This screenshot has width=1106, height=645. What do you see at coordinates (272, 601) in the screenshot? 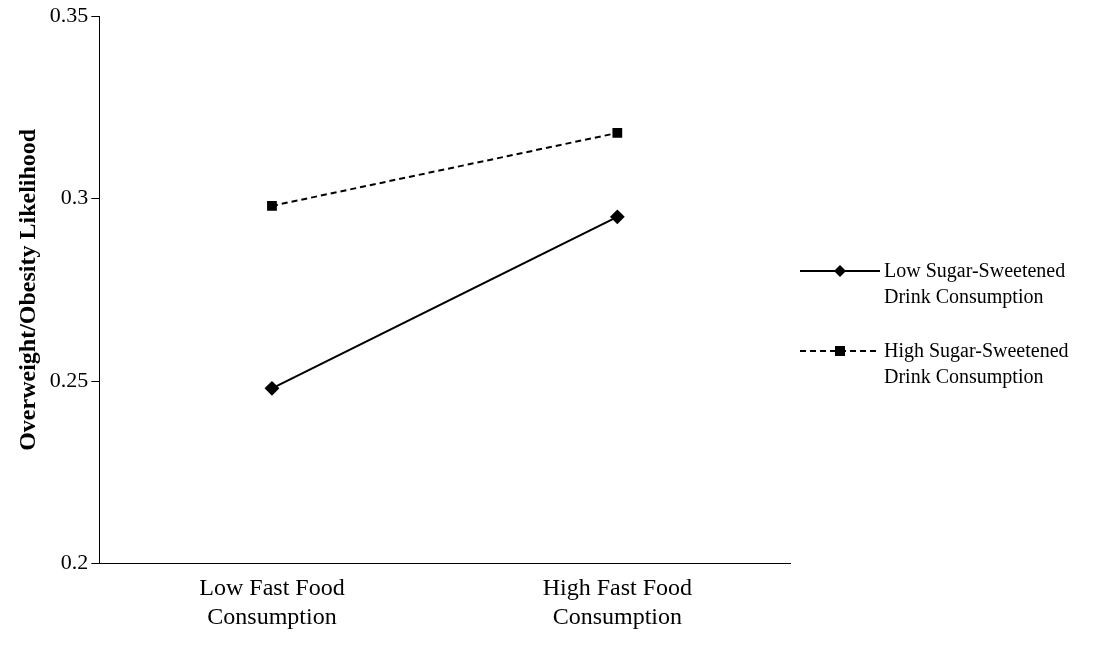
I see `x-tick-label: Low Fast Food Consumption` at bounding box center [272, 601].